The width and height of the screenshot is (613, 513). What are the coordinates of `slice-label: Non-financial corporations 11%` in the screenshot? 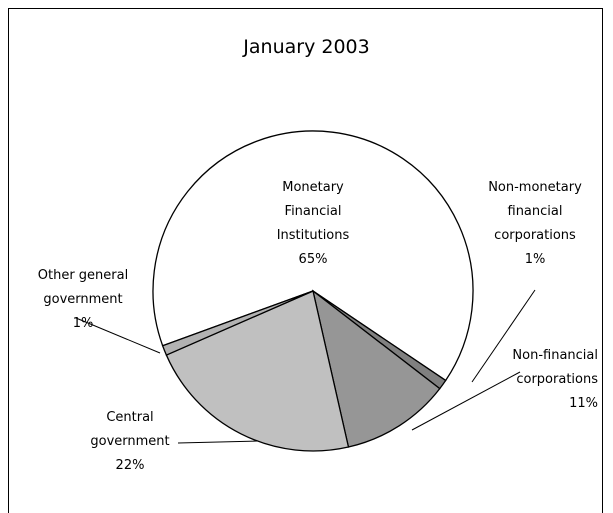 It's located at (539, 380).